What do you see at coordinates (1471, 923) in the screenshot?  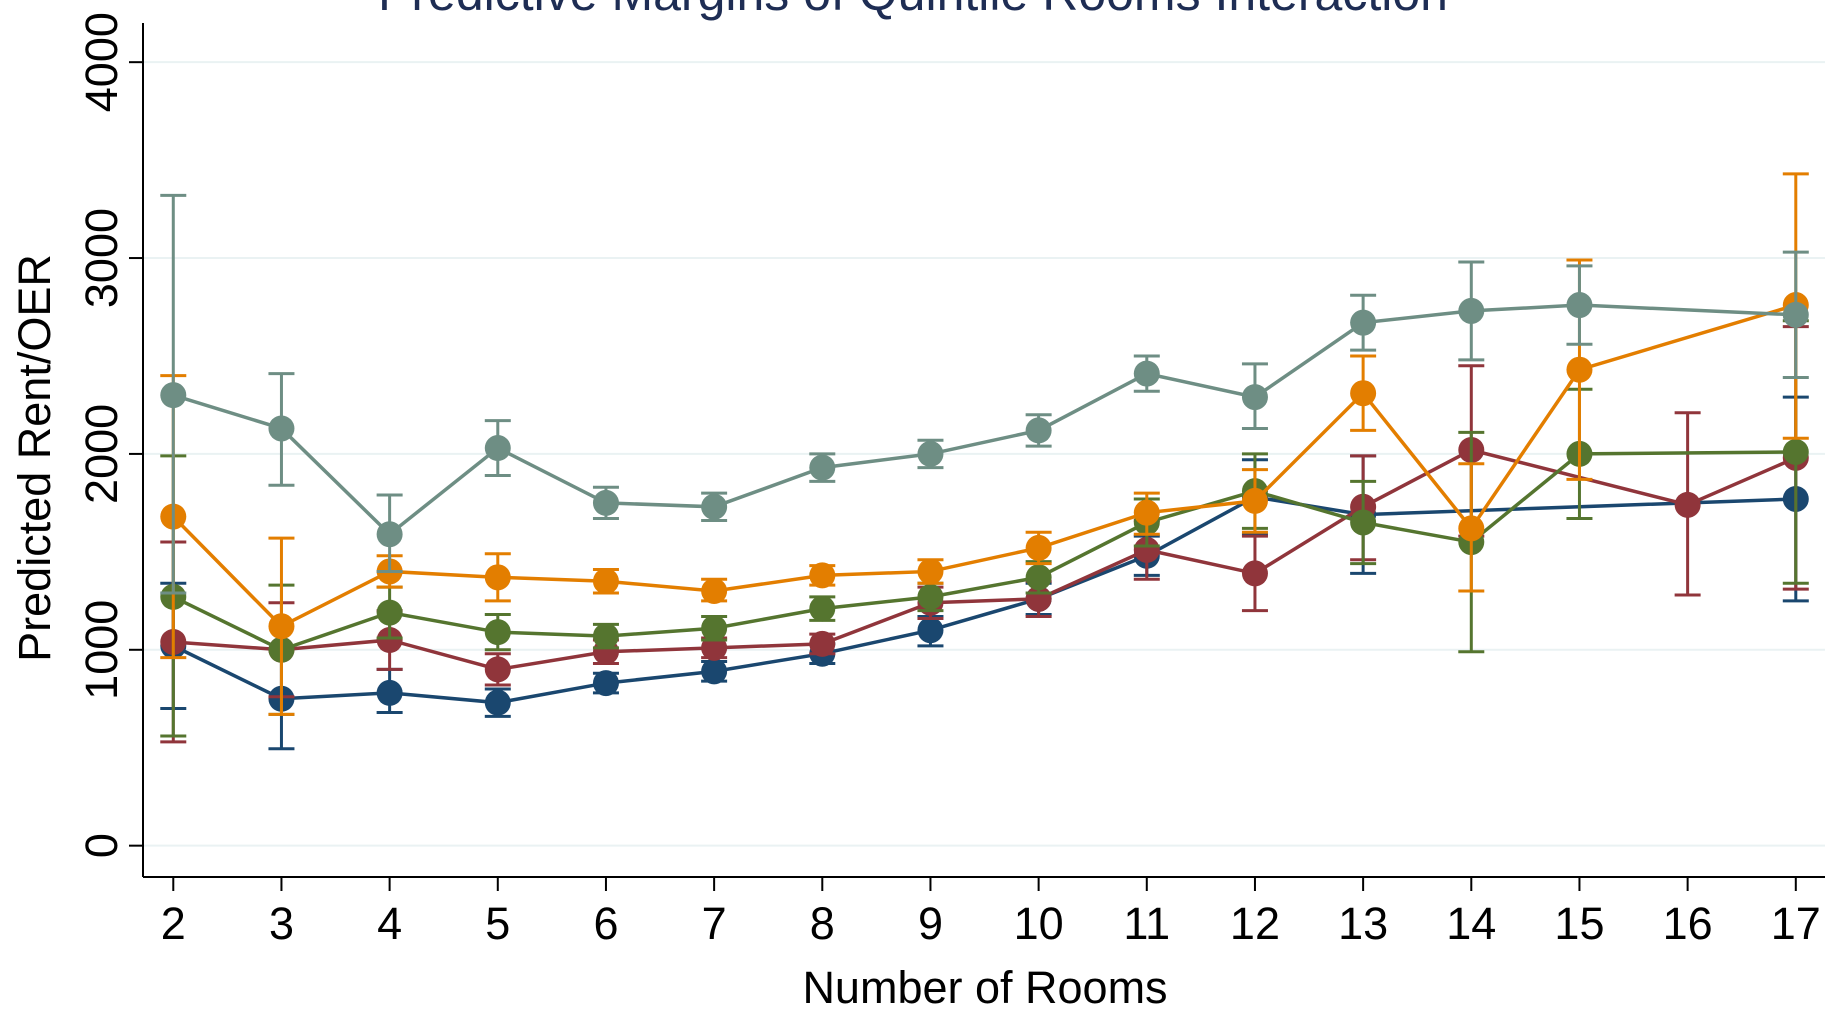 I see `x-tick-label: 14` at bounding box center [1471, 923].